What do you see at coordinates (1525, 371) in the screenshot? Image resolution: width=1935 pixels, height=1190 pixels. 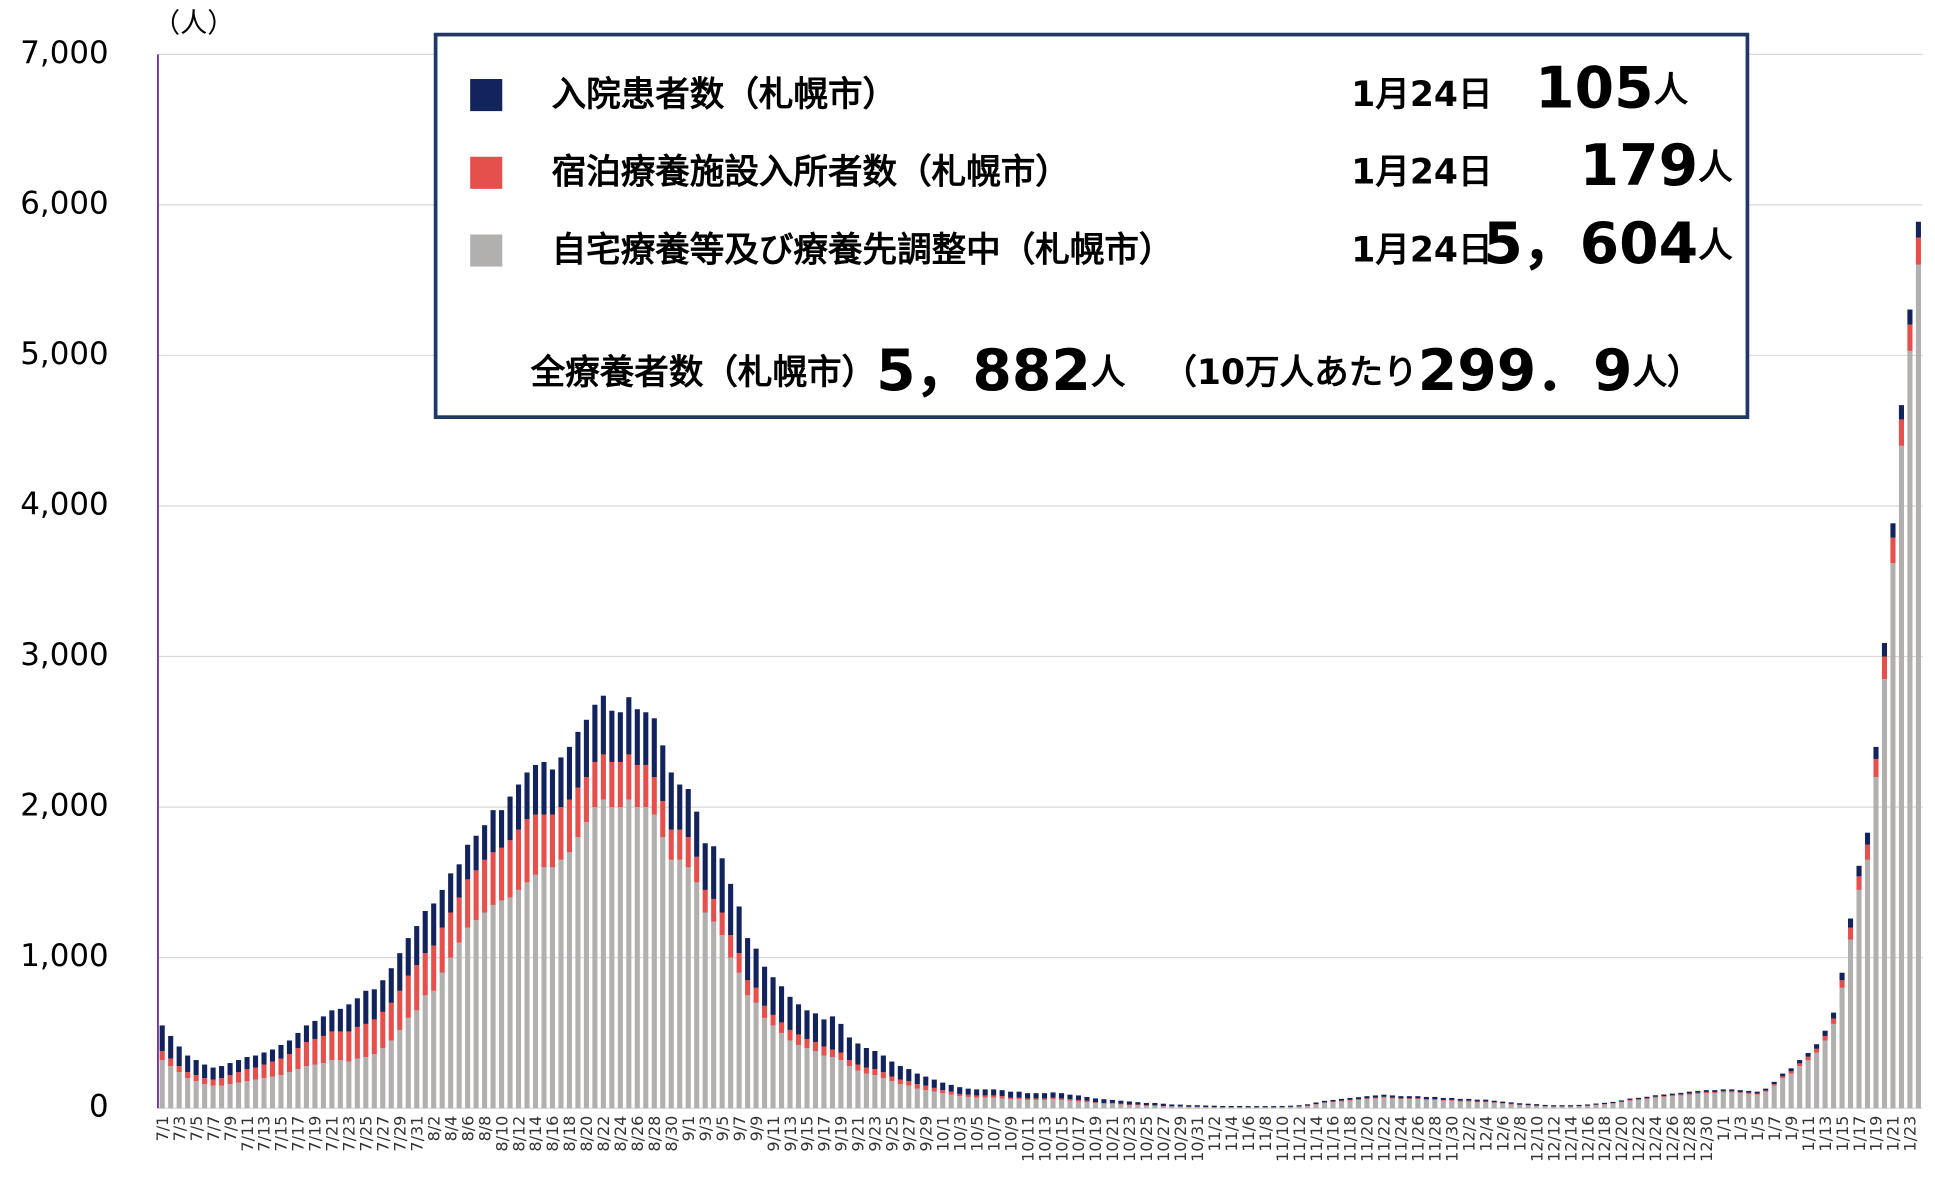 I see `per-capita-value: 299．9` at bounding box center [1525, 371].